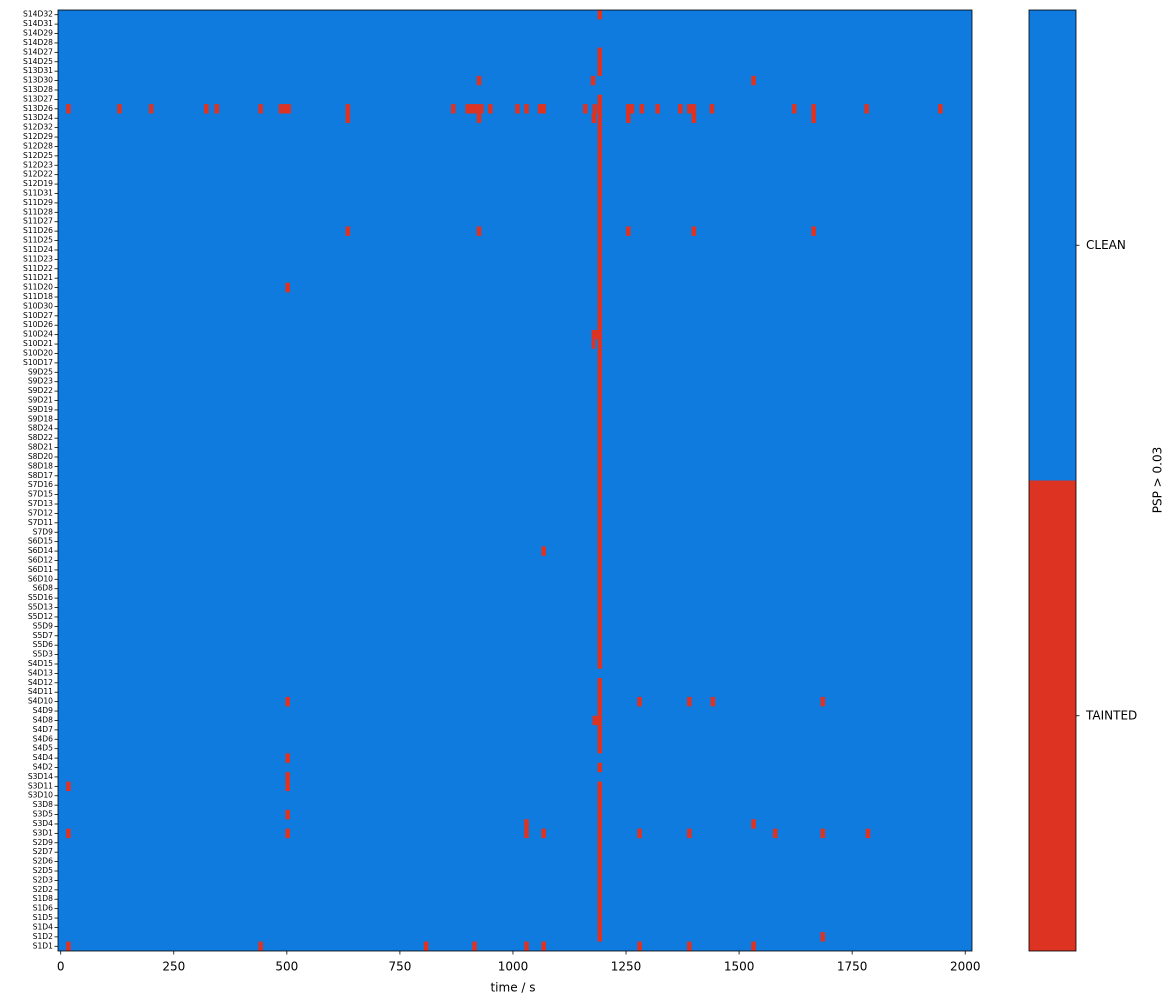 The height and width of the screenshot is (1008, 1174). I want to click on y-tick-label: S12D22, so click(38, 174).